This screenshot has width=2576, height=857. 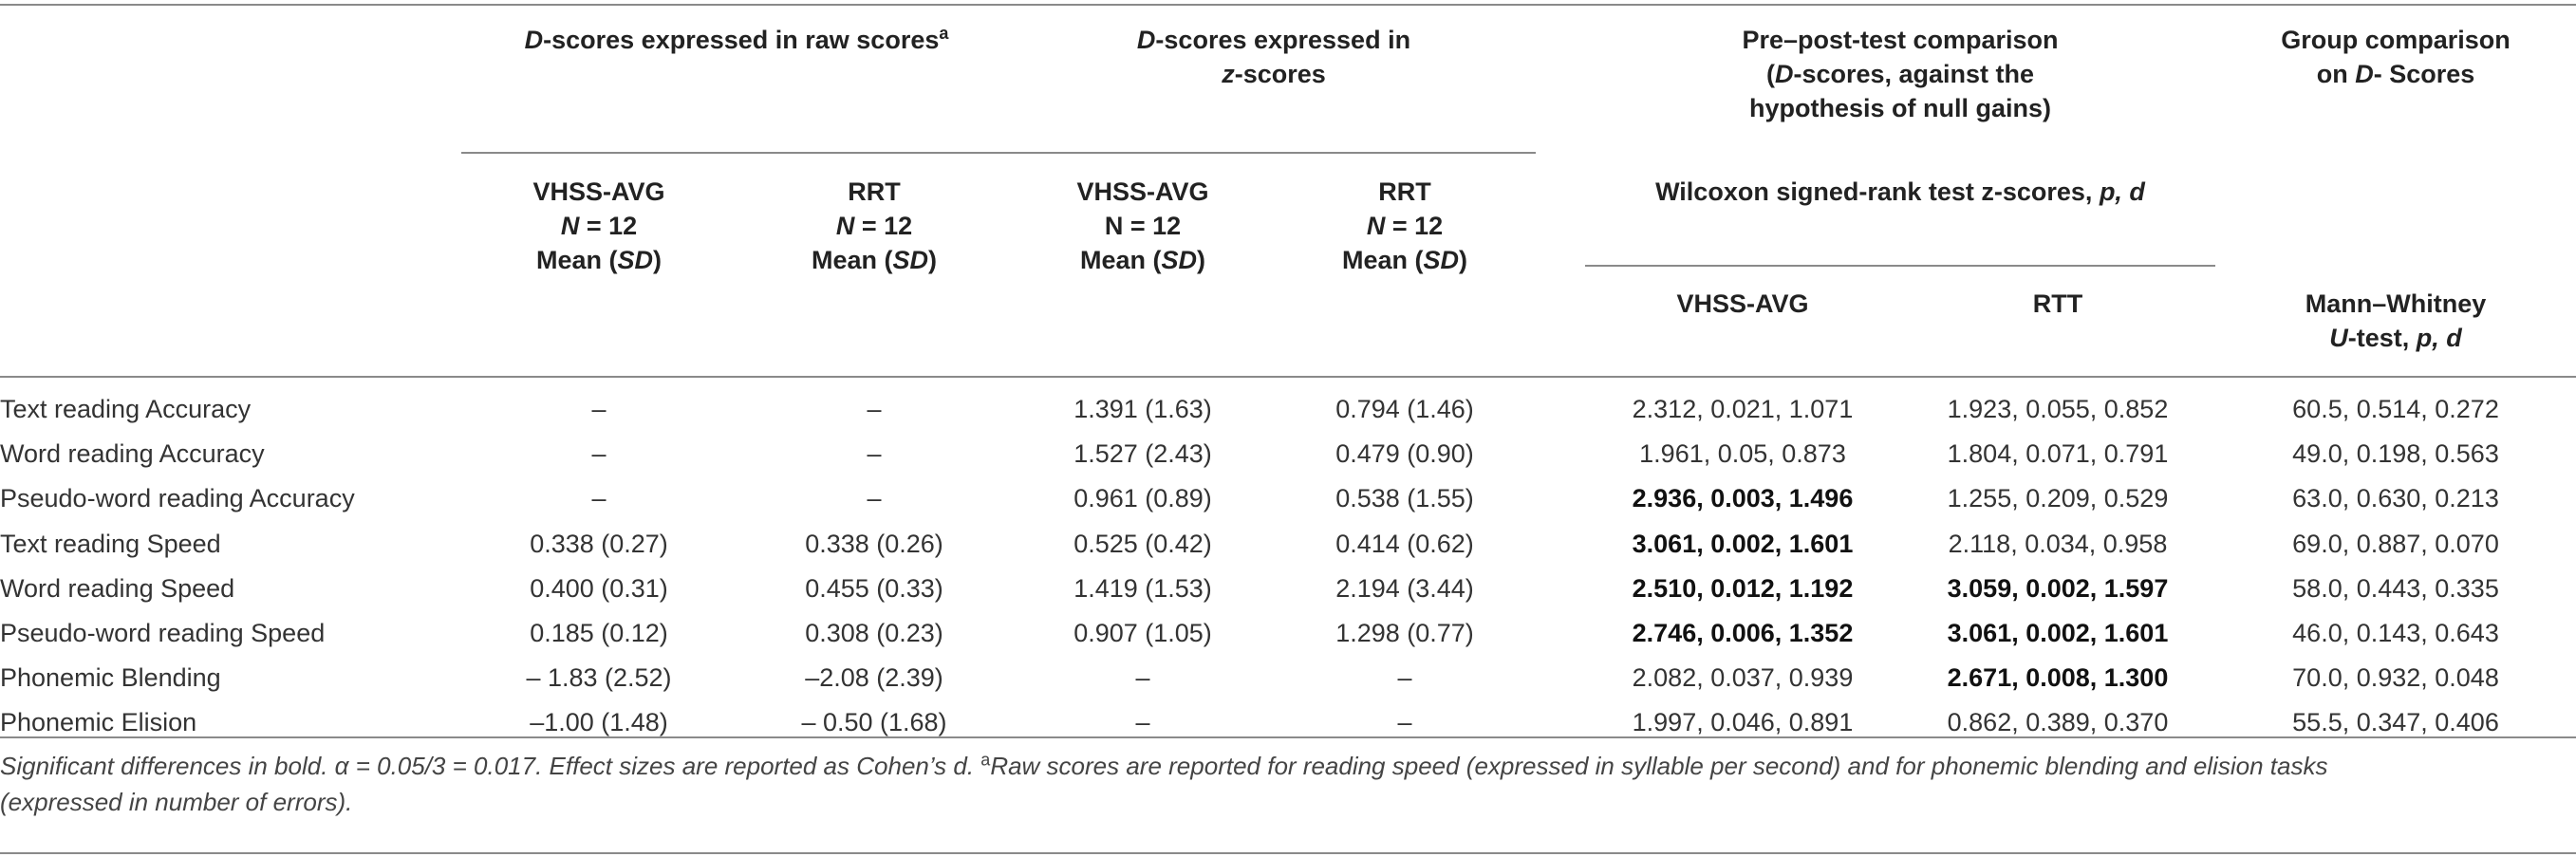 What do you see at coordinates (874, 588) in the screenshot?
I see `cell-rrt-raw: 0.455 (0.33)` at bounding box center [874, 588].